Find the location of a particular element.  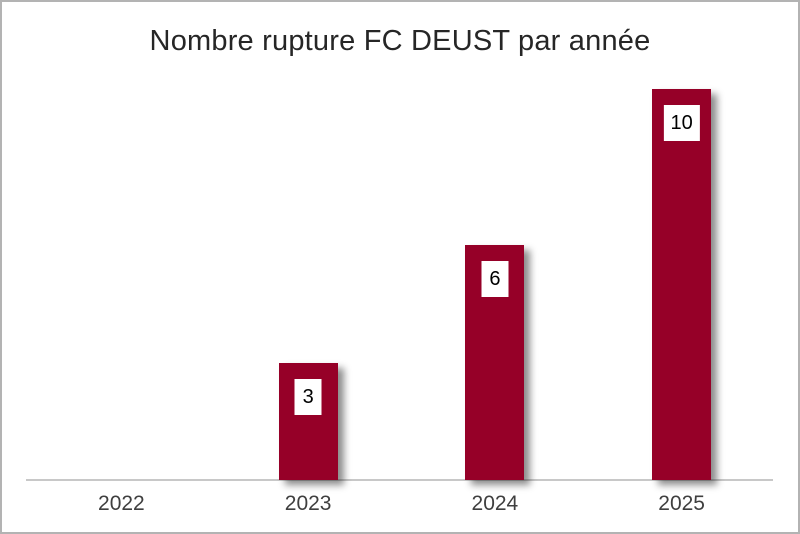

x-axis-line is located at coordinates (399, 480).